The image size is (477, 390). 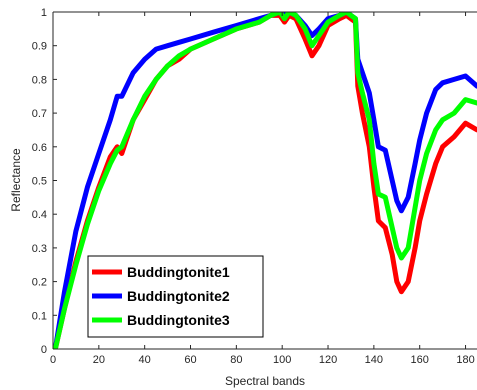 What do you see at coordinates (236, 360) in the screenshot?
I see `x-tick-label: 80` at bounding box center [236, 360].